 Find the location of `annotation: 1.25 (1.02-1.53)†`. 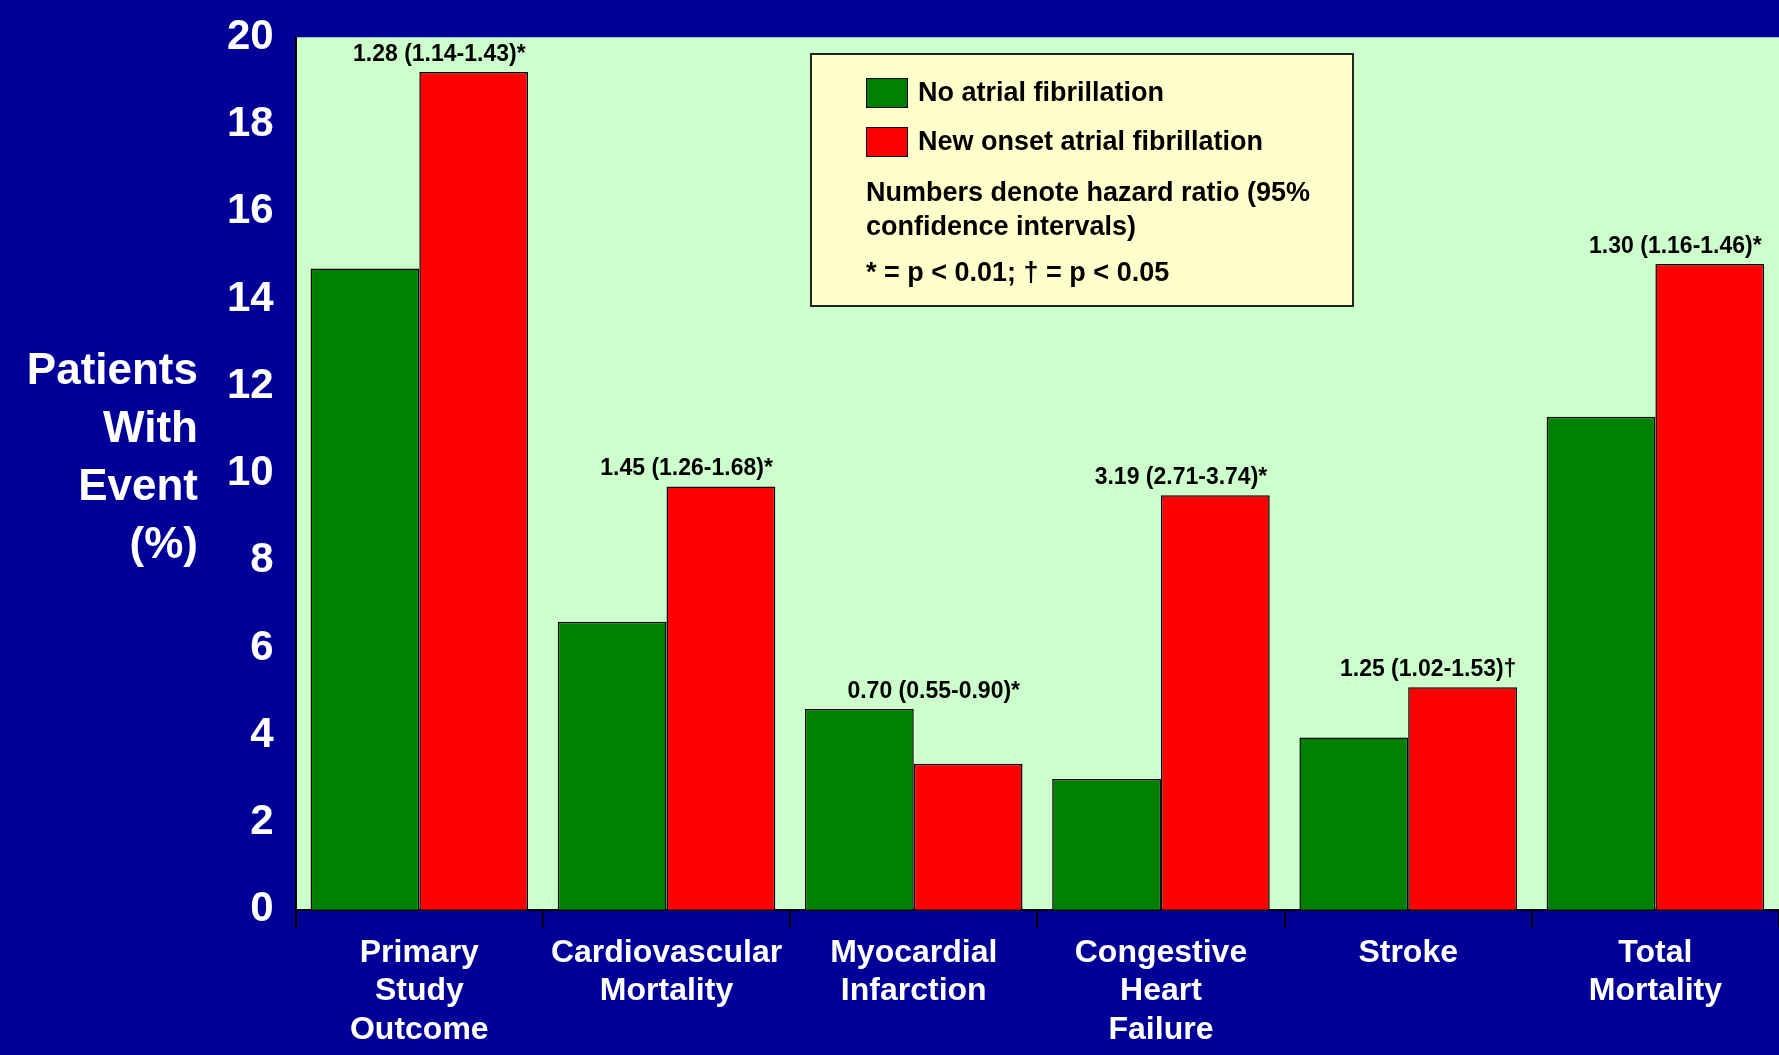

annotation: 1.25 (1.02-1.53)† is located at coordinates (1428, 668).